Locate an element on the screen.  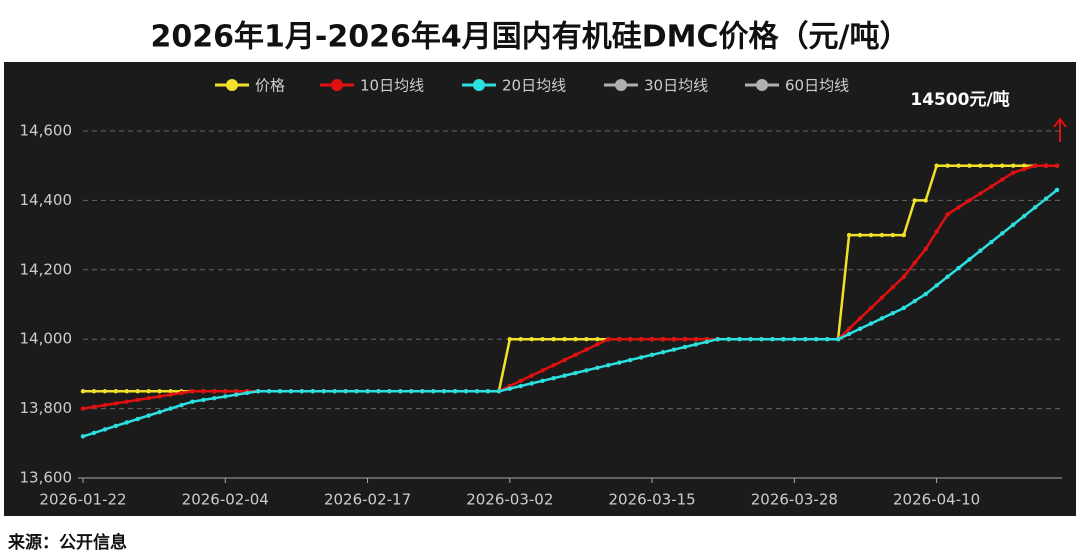
x-tick-label: 2026-03-02 is located at coordinates (509, 500).